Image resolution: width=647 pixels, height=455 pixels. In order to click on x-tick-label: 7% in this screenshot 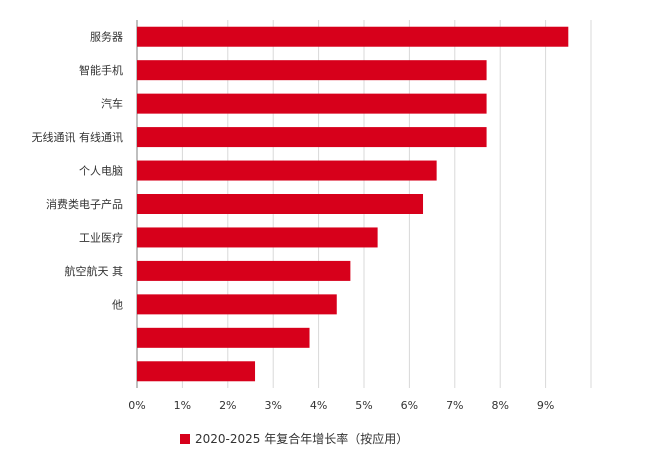, I will do `click(454, 405)`.